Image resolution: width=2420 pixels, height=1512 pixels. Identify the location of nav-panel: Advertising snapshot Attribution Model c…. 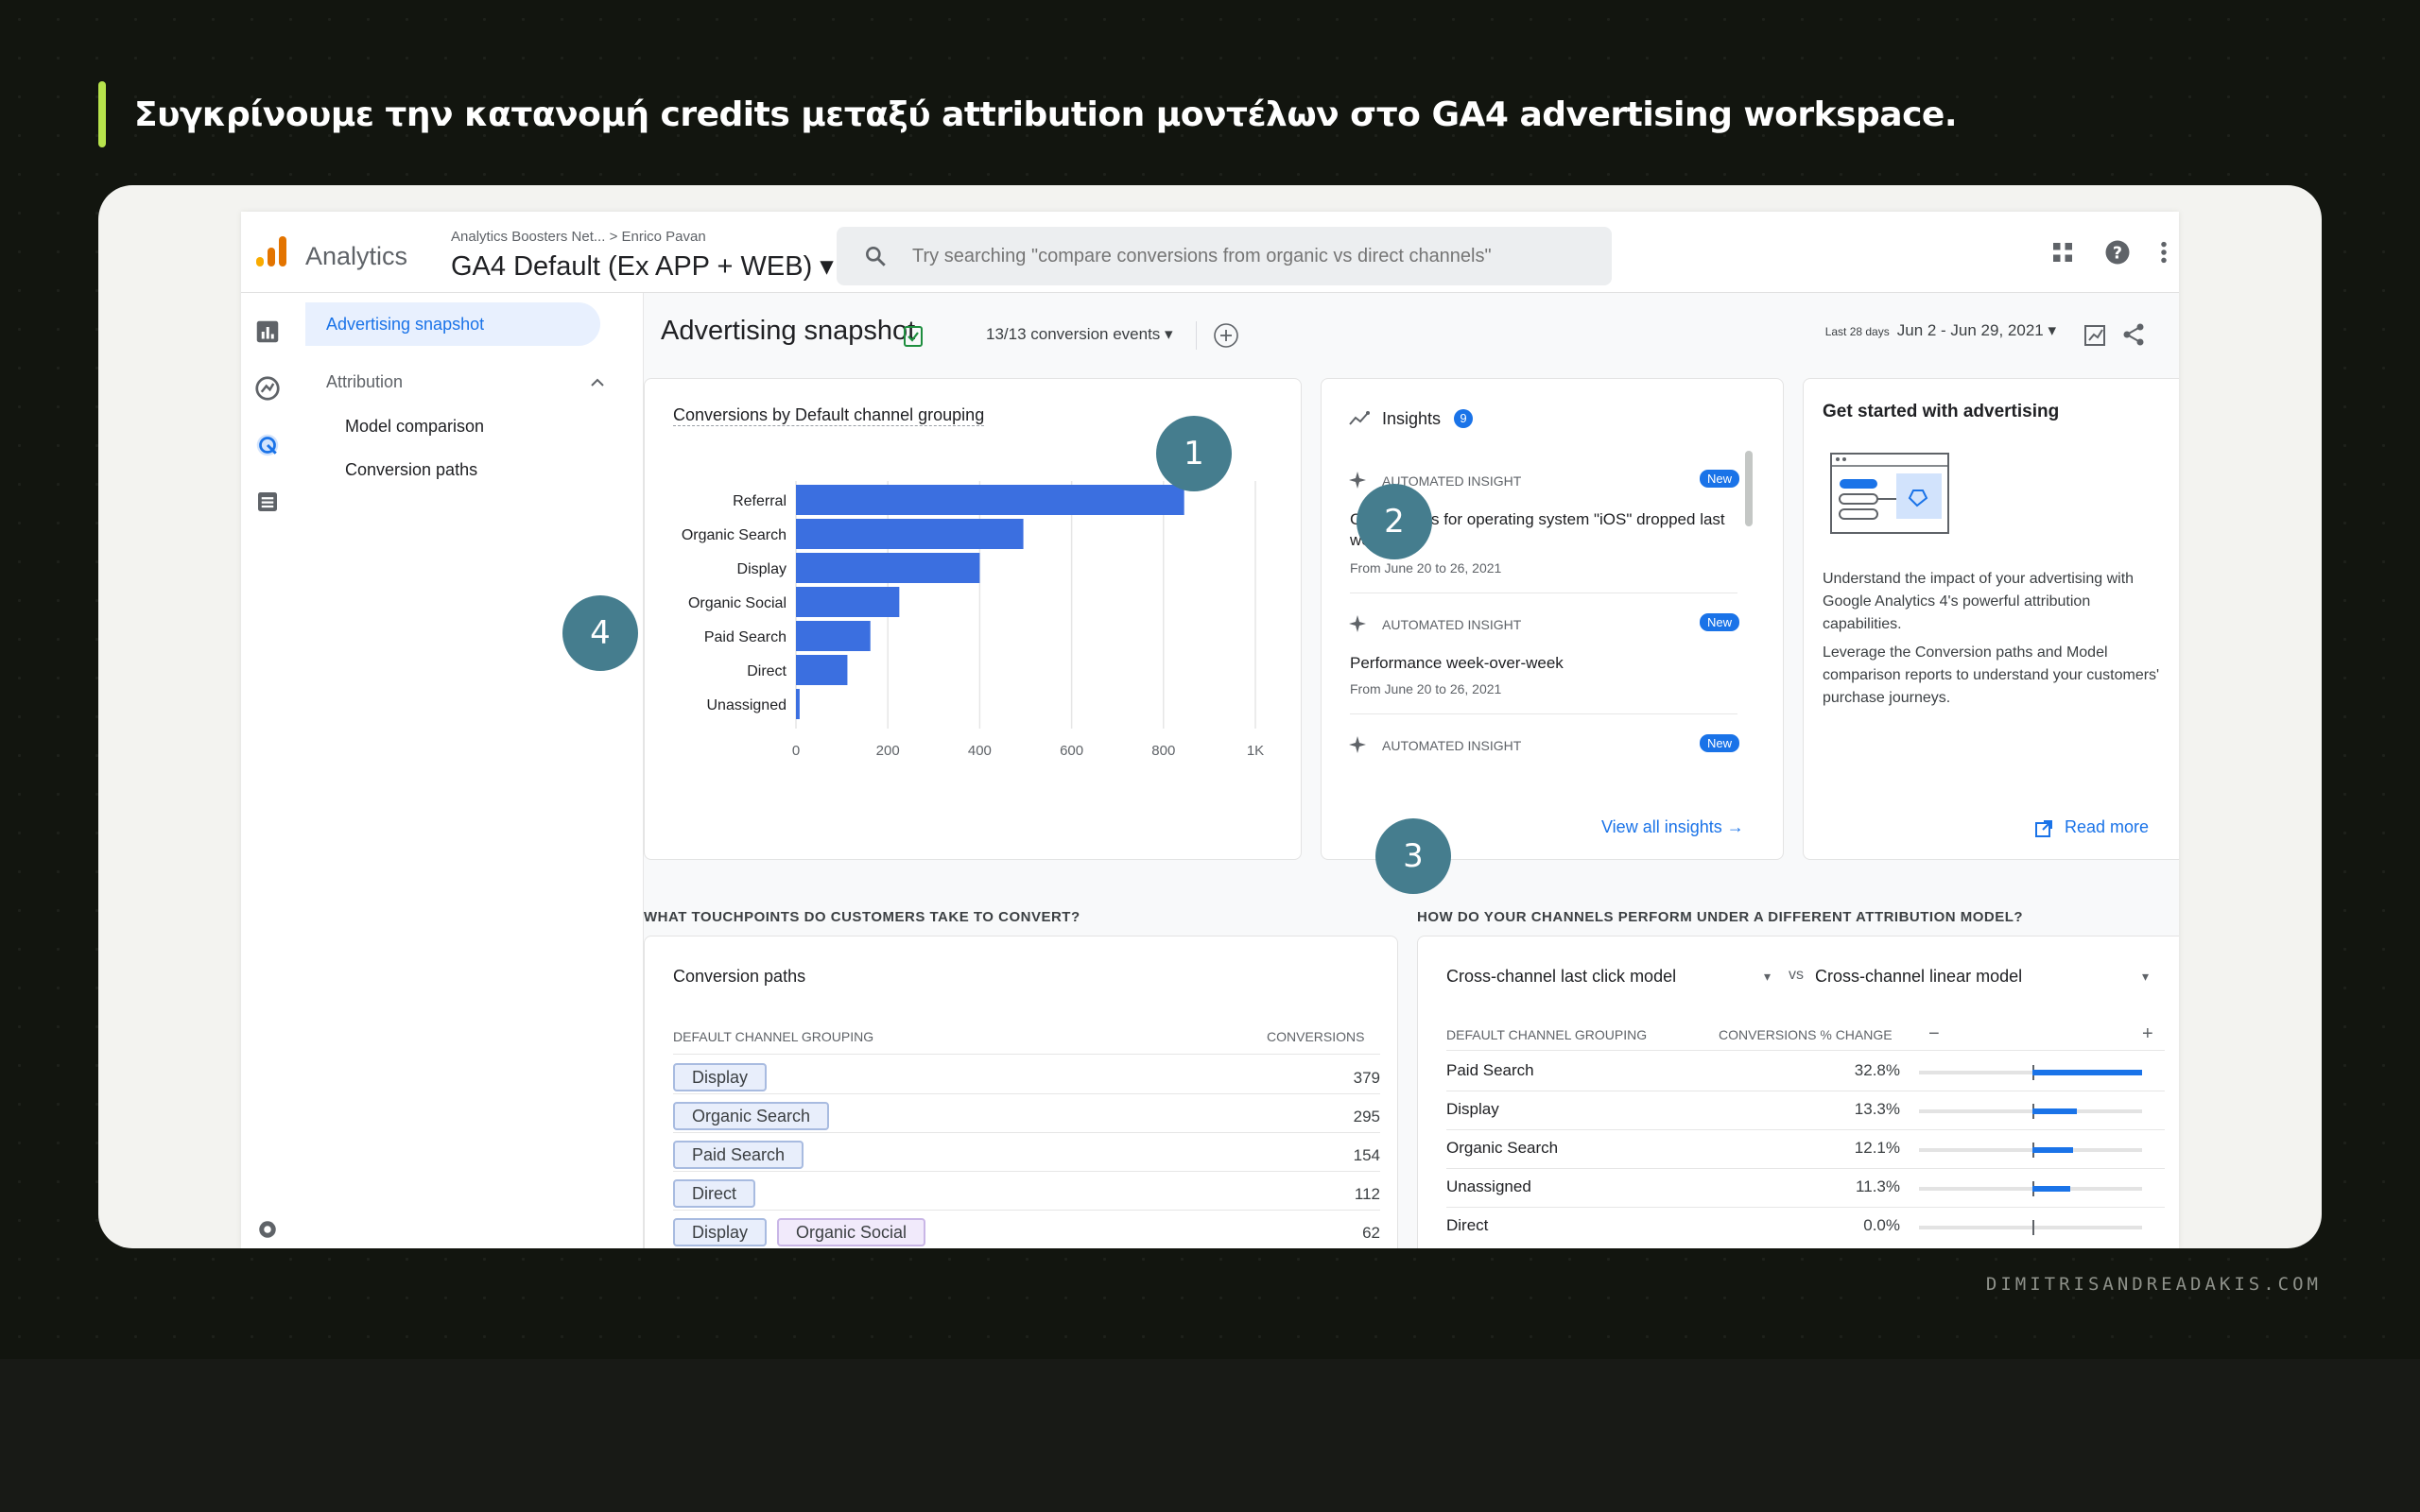
(469, 770).